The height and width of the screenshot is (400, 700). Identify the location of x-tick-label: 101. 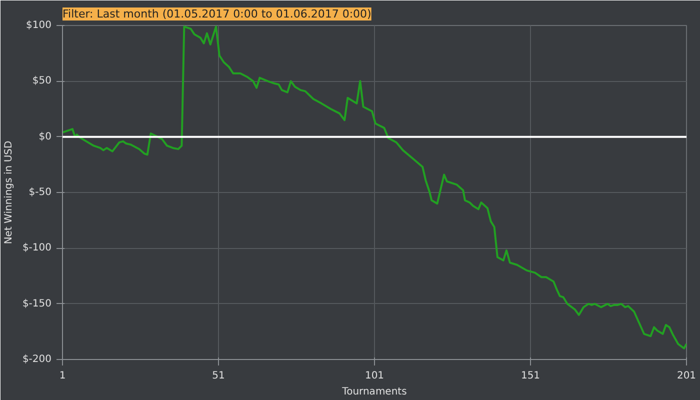
(374, 376).